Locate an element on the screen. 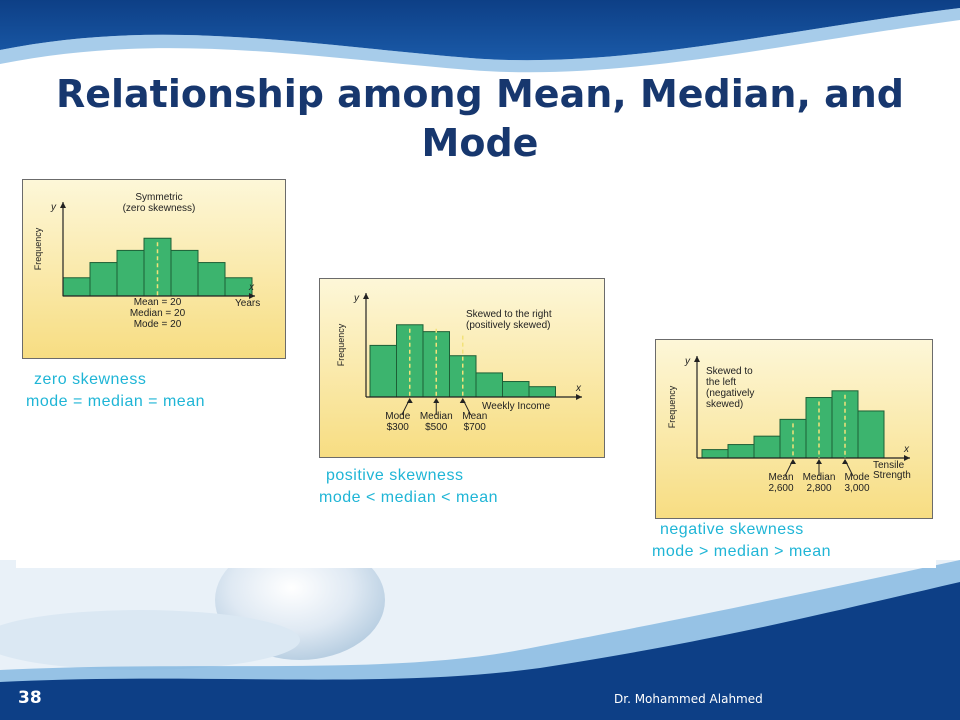 The height and width of the screenshot is (720, 960). marker-label: Mean $700 is located at coordinates (474, 422).